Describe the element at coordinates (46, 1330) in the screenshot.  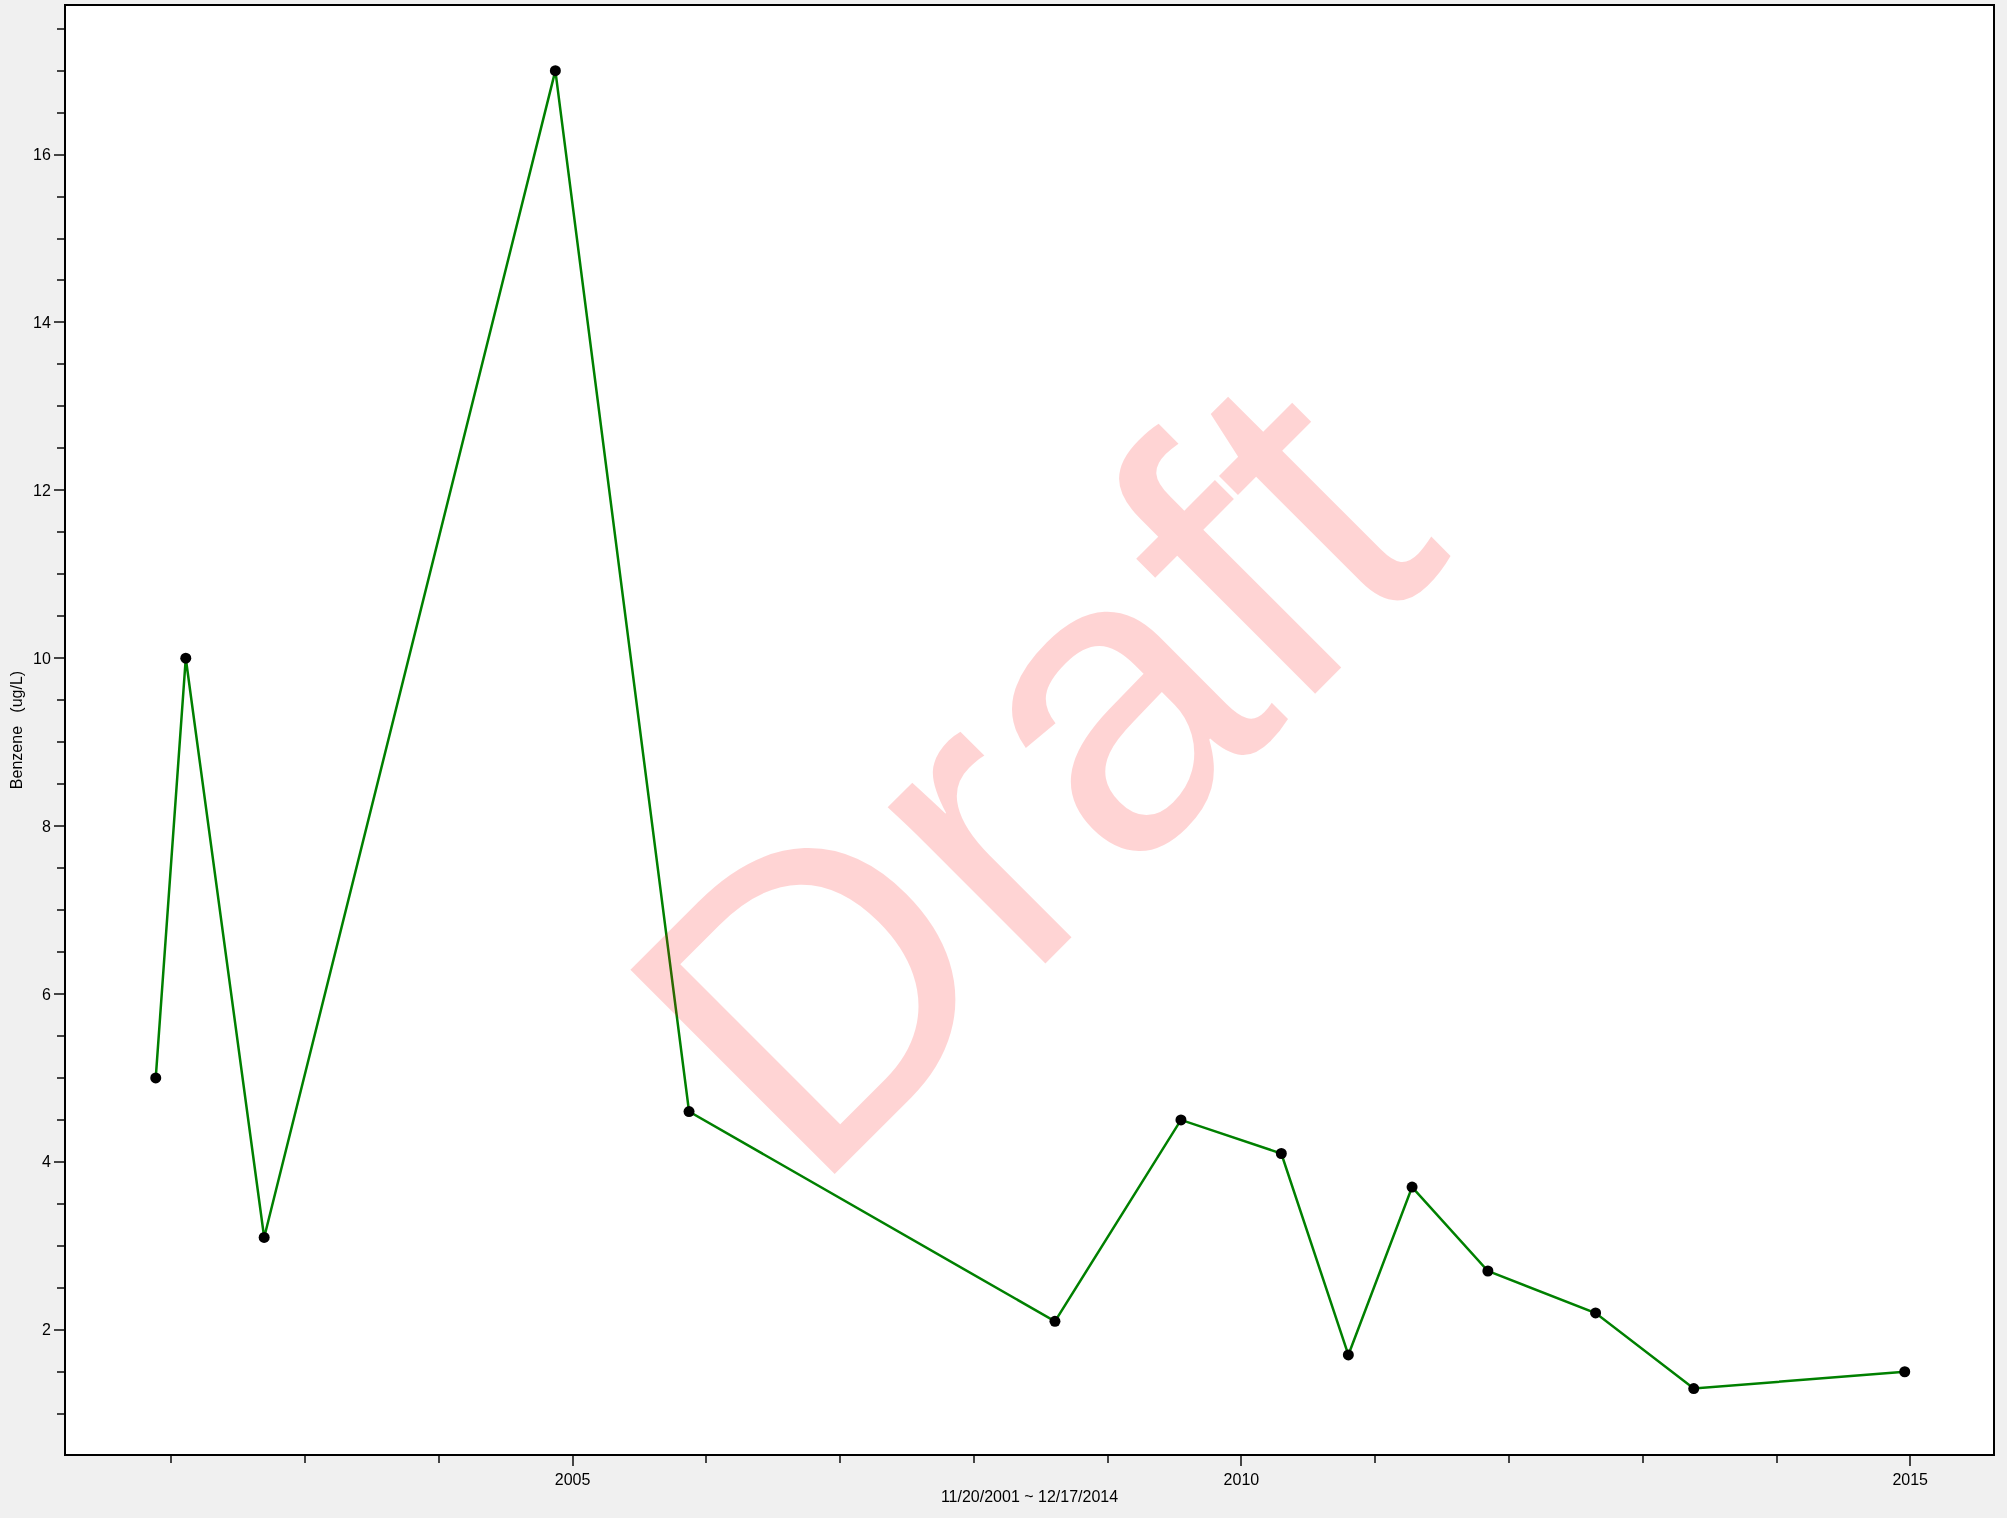
I see `y-tick-label: 2` at that location.